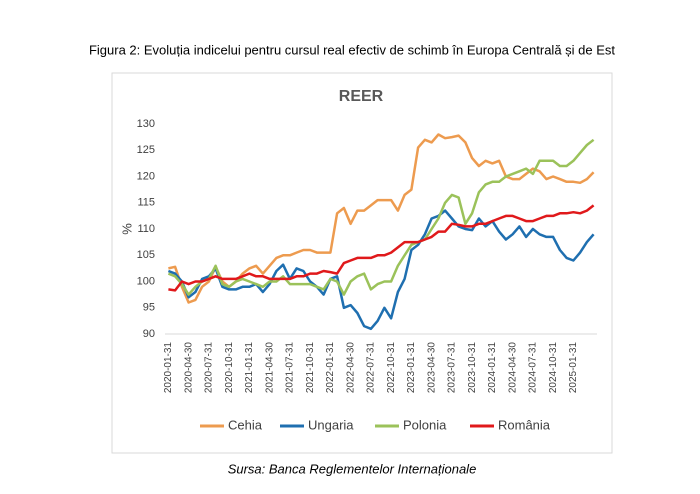  Describe the element at coordinates (331, 424) in the screenshot. I see `legend-label: Ungaria` at that location.